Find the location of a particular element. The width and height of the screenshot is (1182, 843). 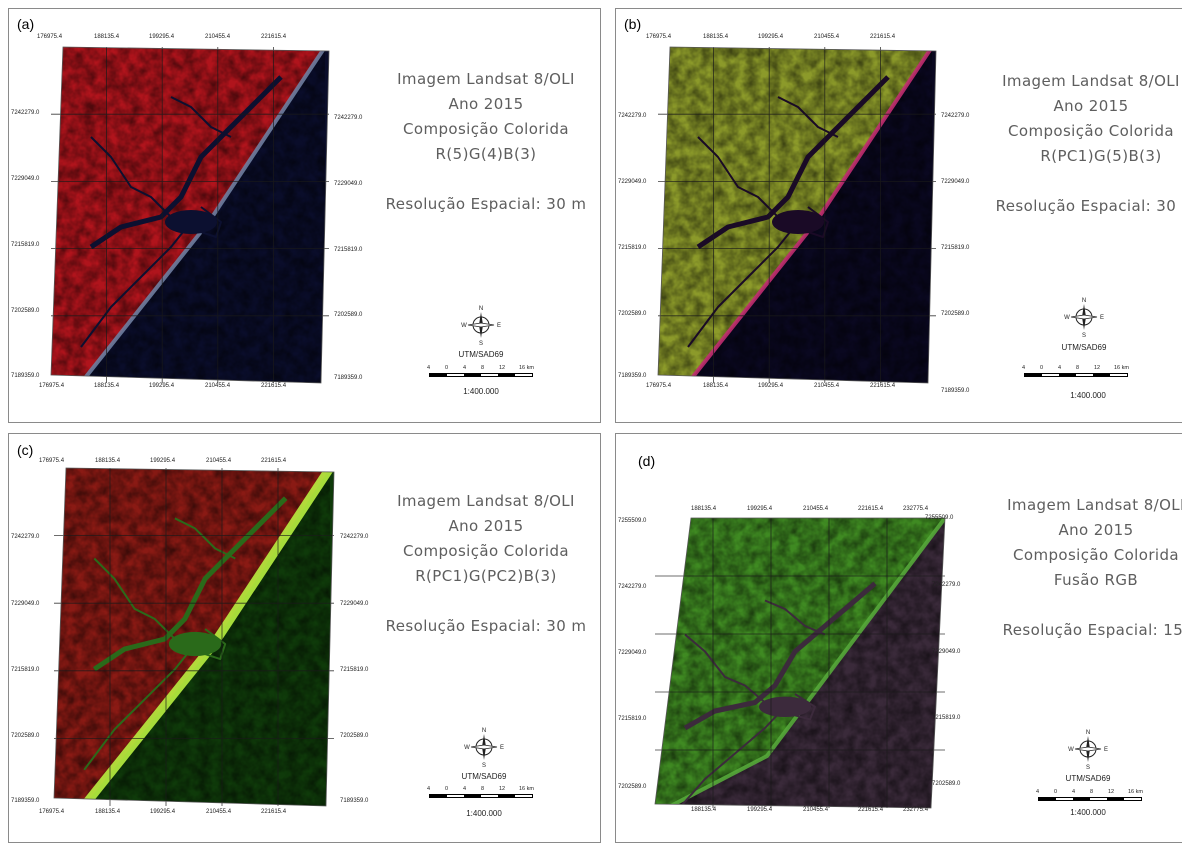

x-tick-bottom: 232775.4 is located at coordinates (916, 810).